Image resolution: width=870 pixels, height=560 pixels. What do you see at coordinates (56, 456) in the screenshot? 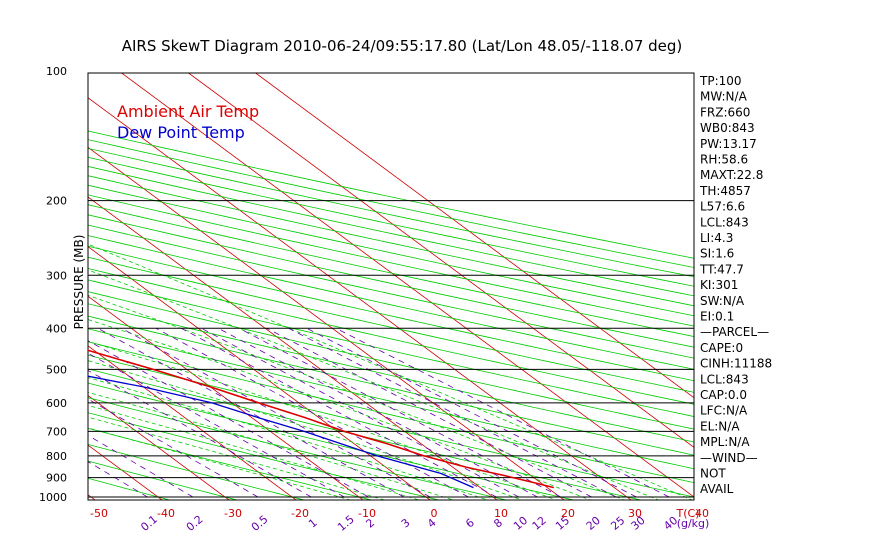
I see `pressure-tick-label: 800` at bounding box center [56, 456].